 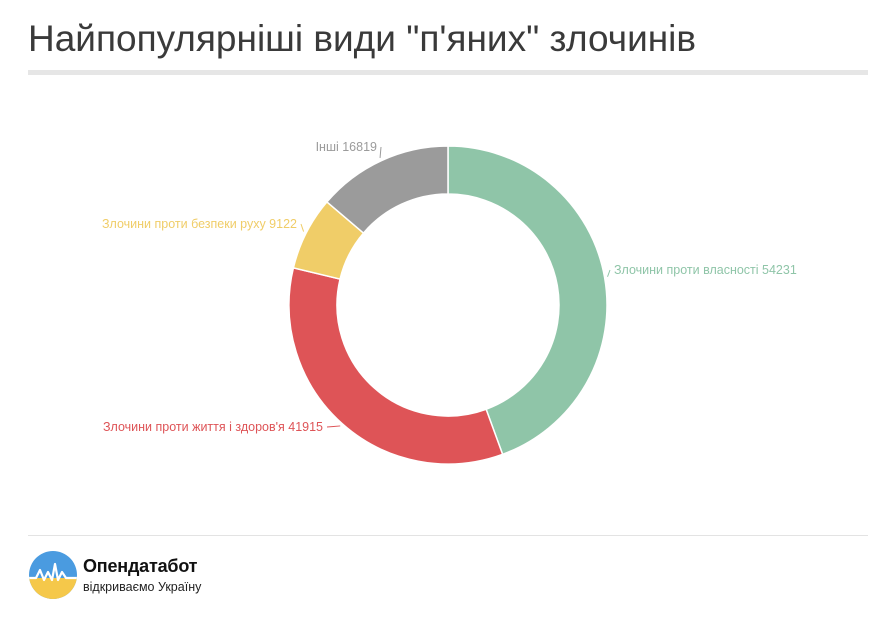 I want to click on opendatabot-logo-icon, so click(x=53, y=575).